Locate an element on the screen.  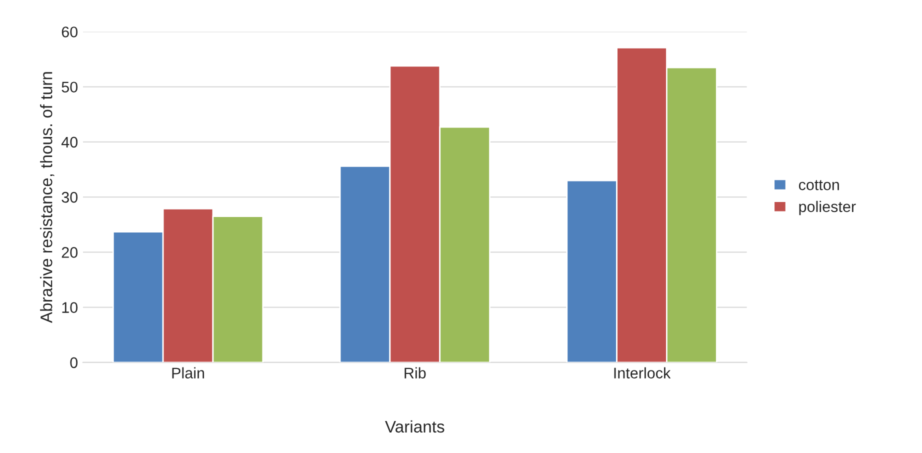
x-tick-label: Interlock is located at coordinates (642, 372).